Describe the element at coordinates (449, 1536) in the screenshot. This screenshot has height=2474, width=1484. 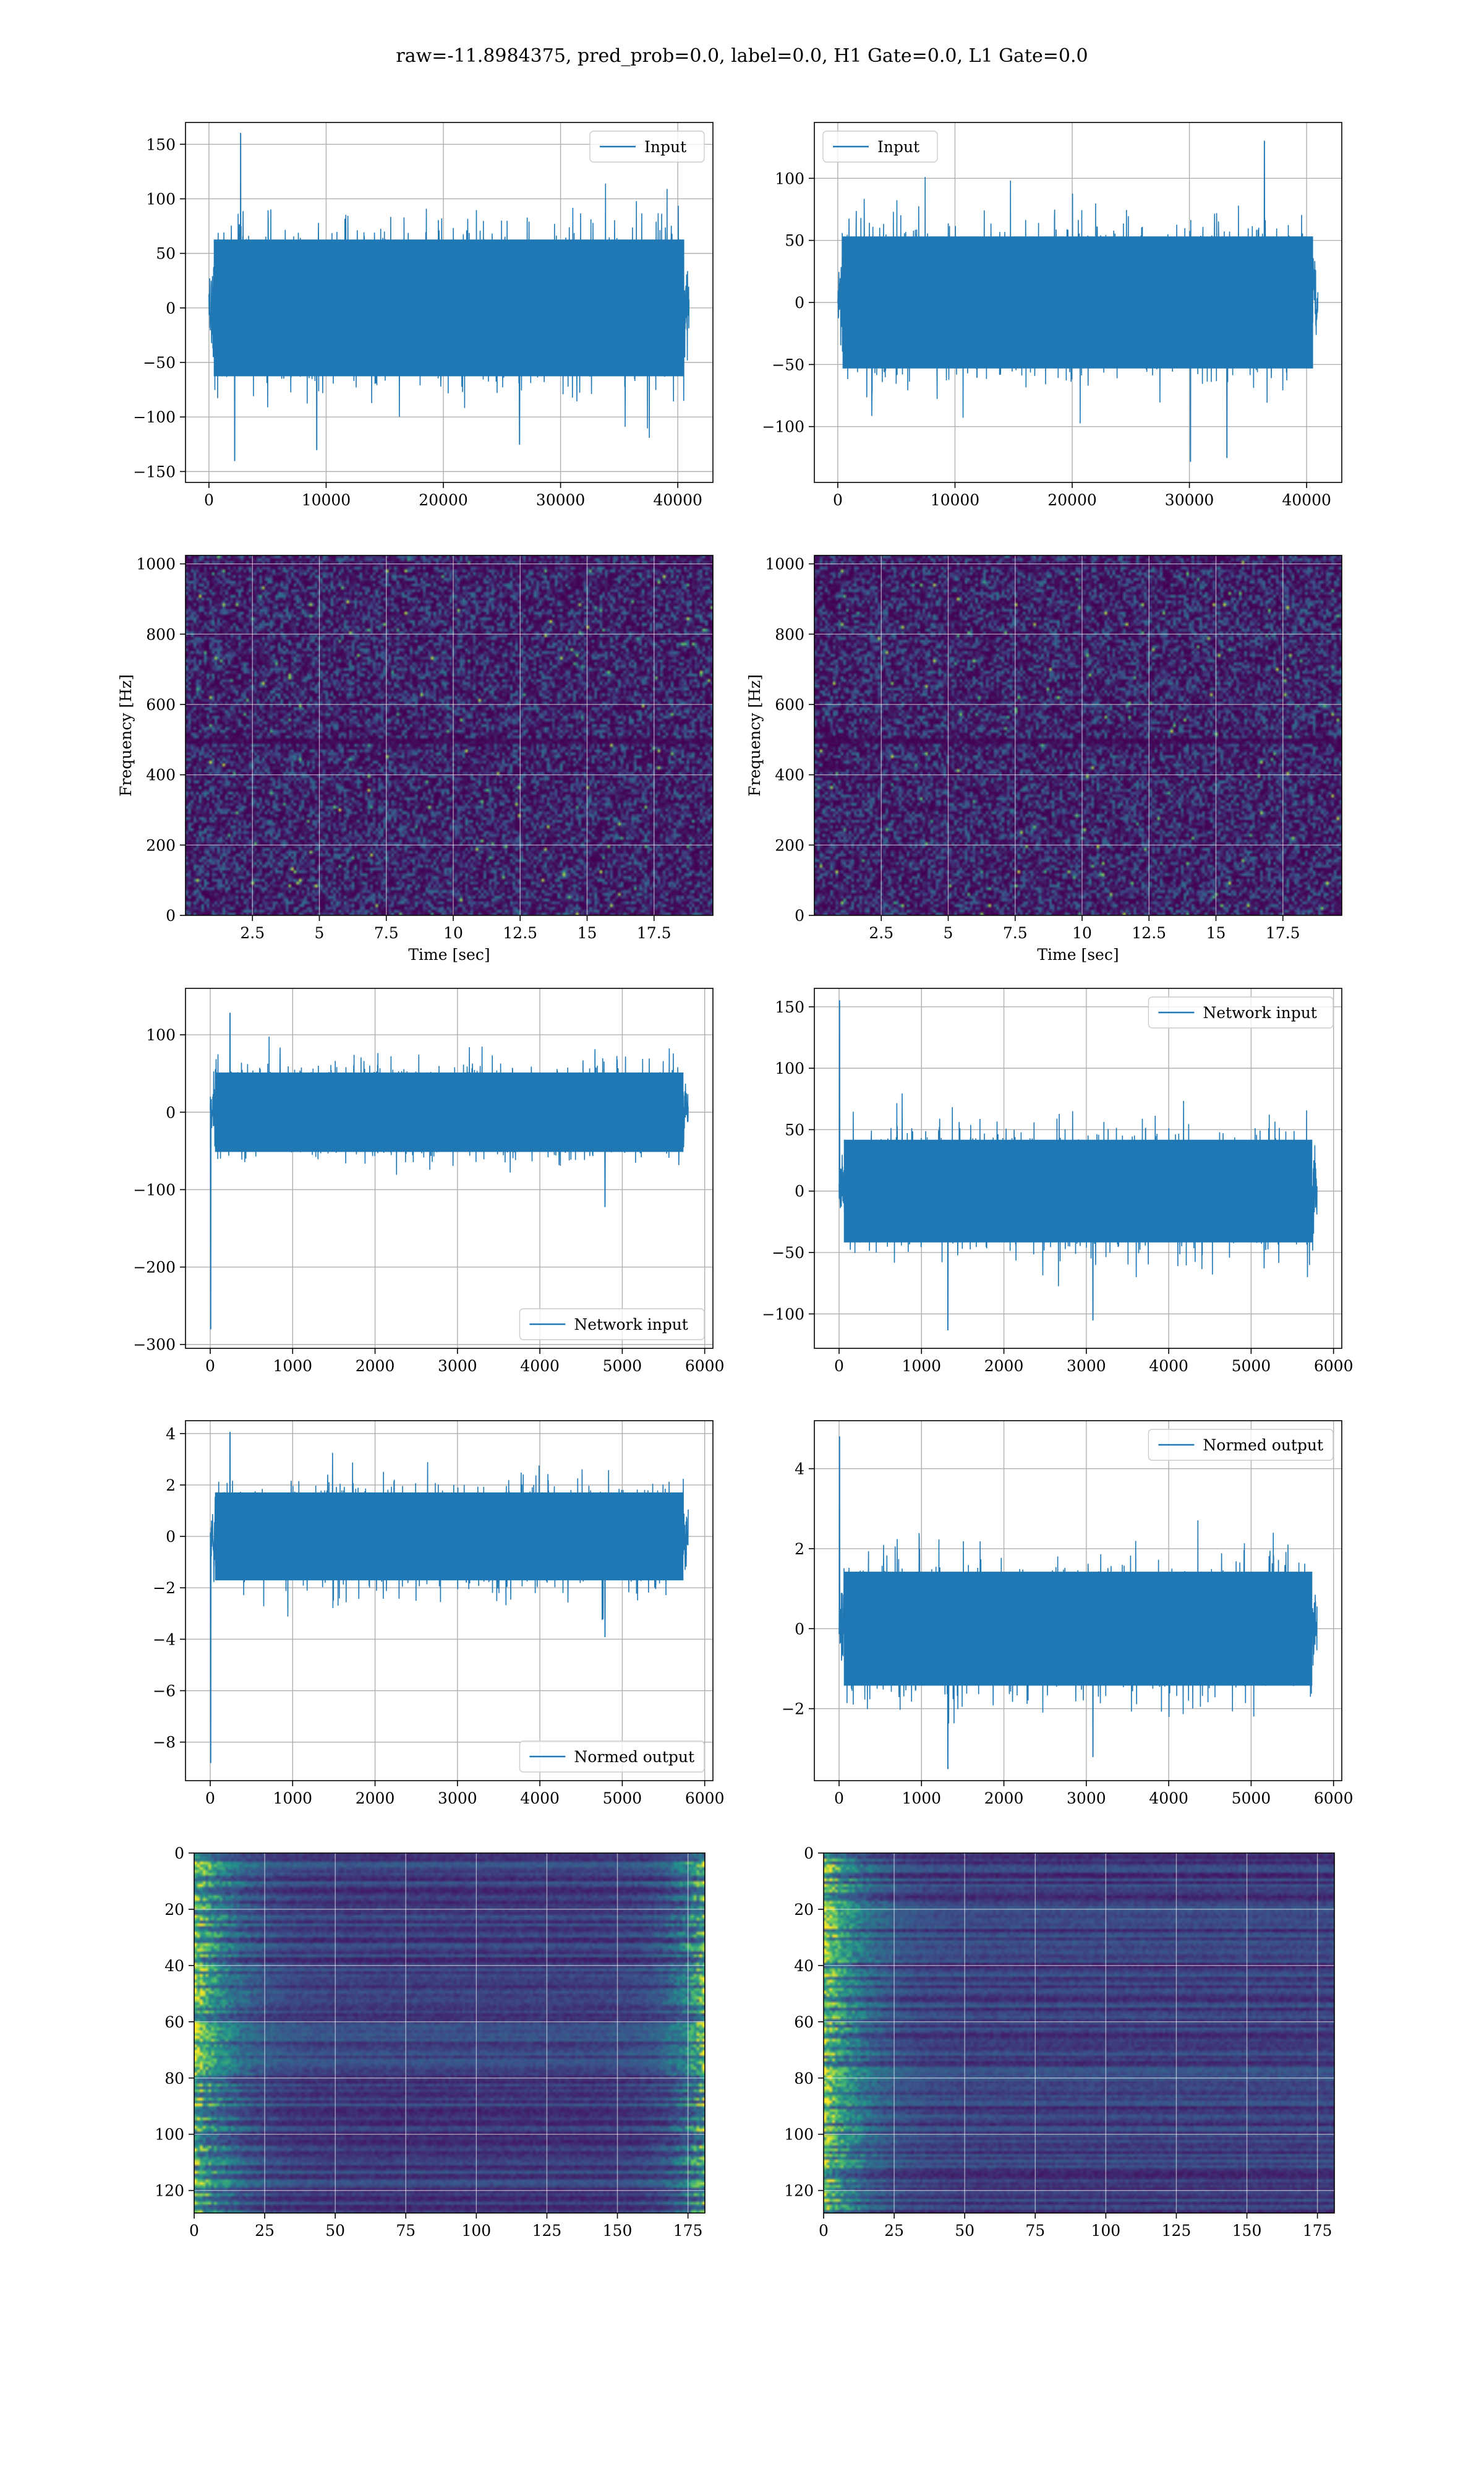
I see `h1-normed-output-series-body` at that location.